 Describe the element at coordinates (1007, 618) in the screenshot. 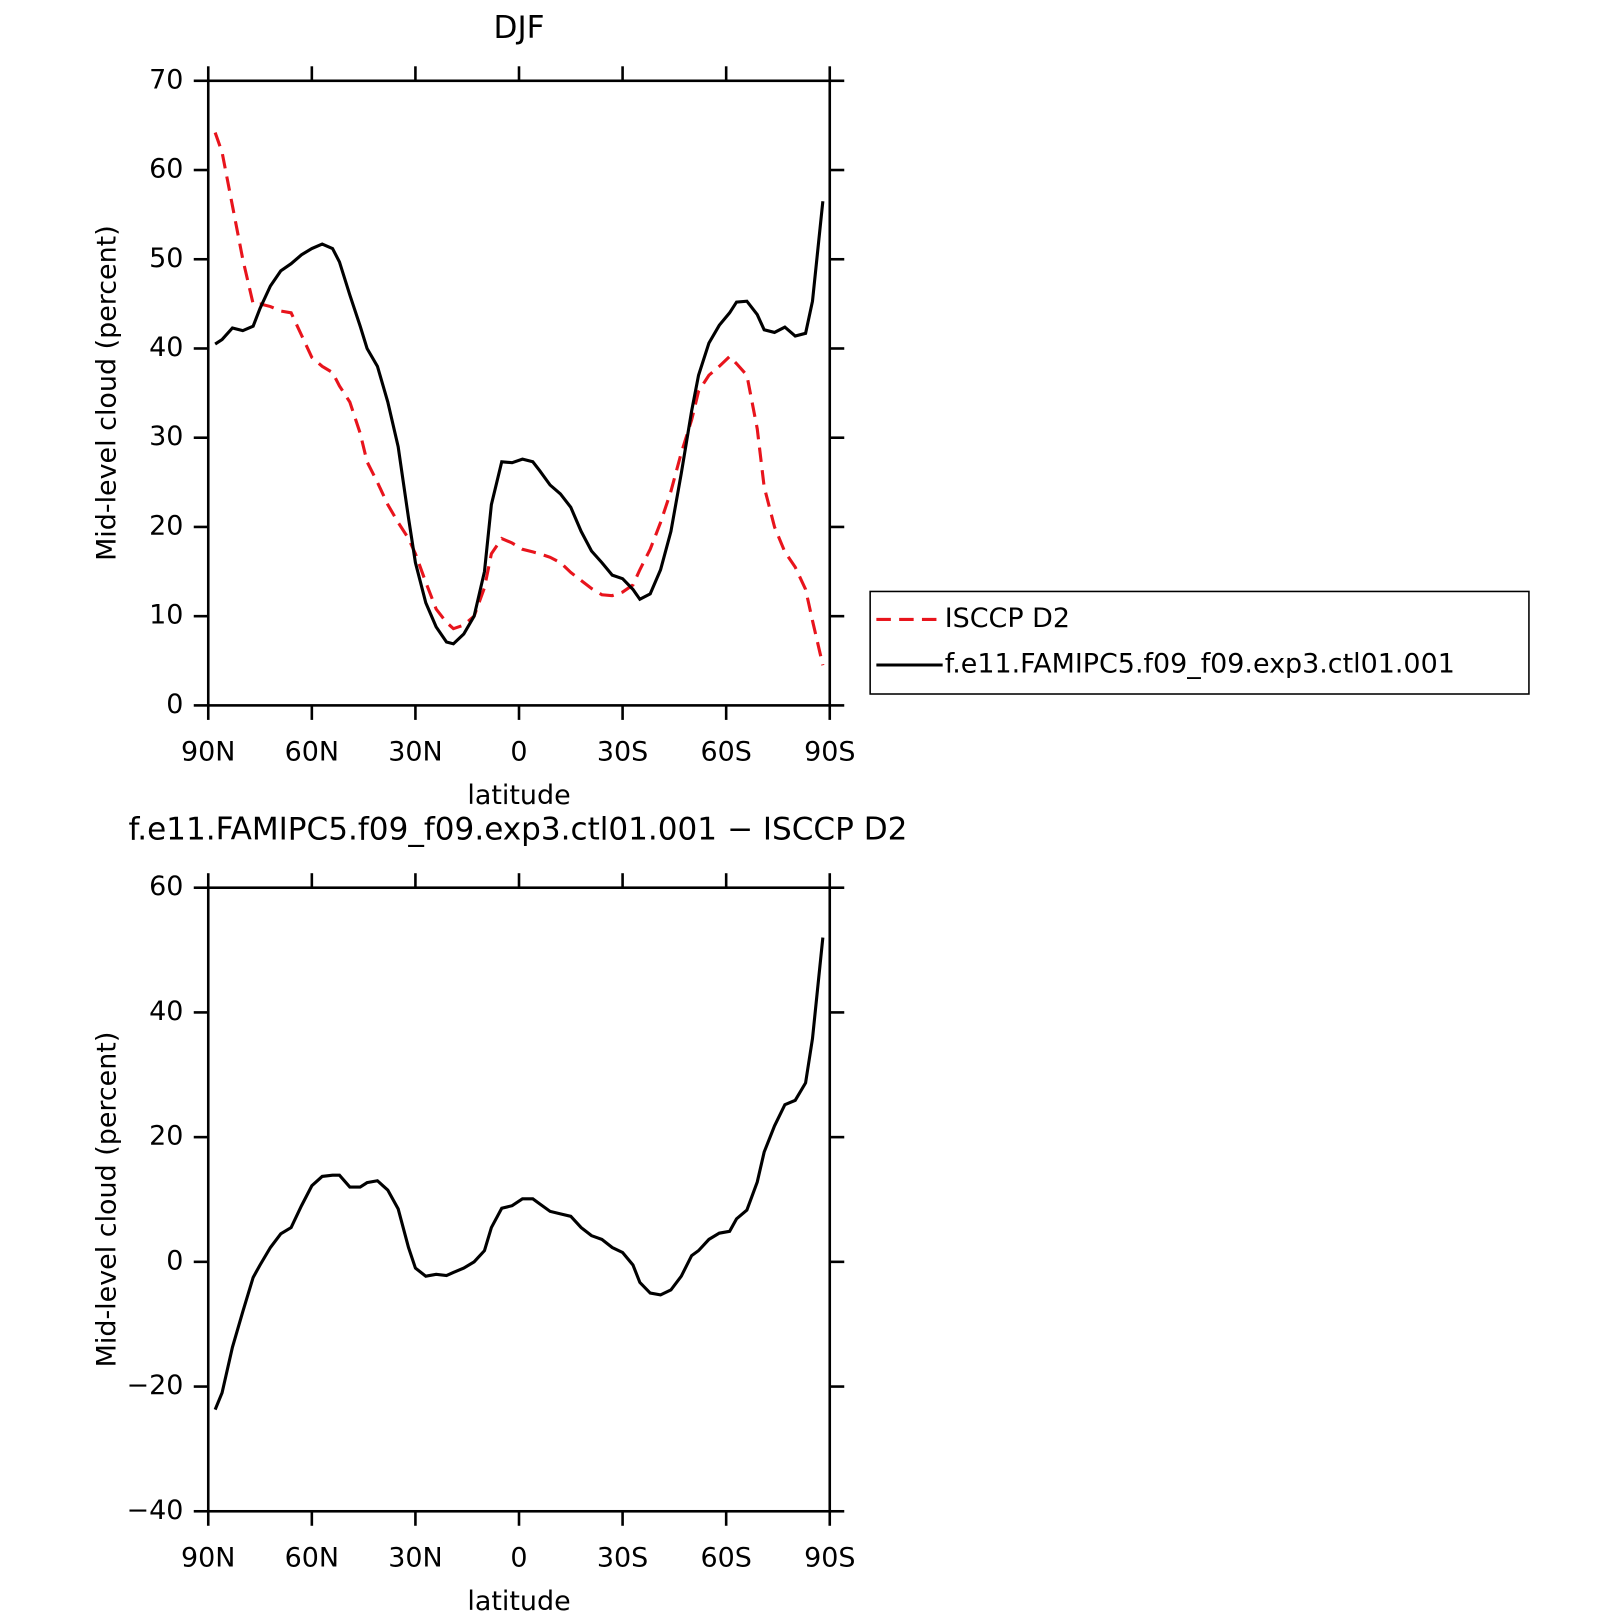

I see `legend-label: ISCCP D2` at that location.